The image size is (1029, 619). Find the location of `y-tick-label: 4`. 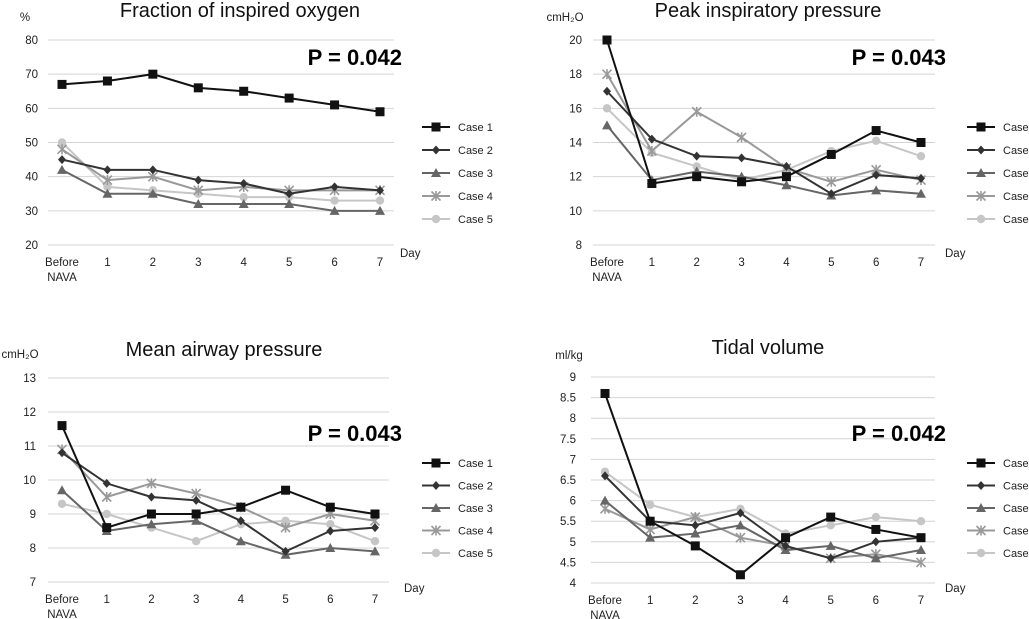

y-tick-label: 4 is located at coordinates (573, 584).